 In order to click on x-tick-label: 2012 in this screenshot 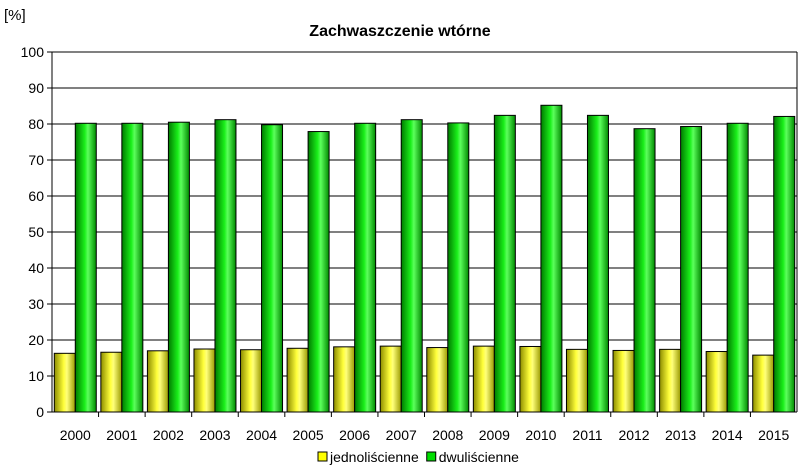, I will do `click(633, 435)`.